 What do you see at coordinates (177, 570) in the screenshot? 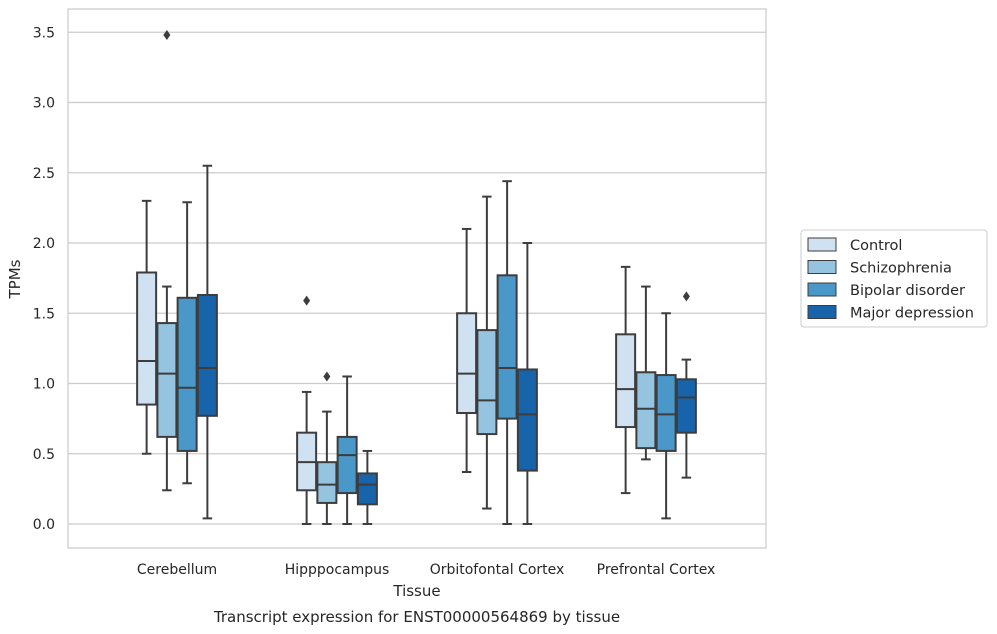
I see `x-tick-label: Cerebellum` at bounding box center [177, 570].